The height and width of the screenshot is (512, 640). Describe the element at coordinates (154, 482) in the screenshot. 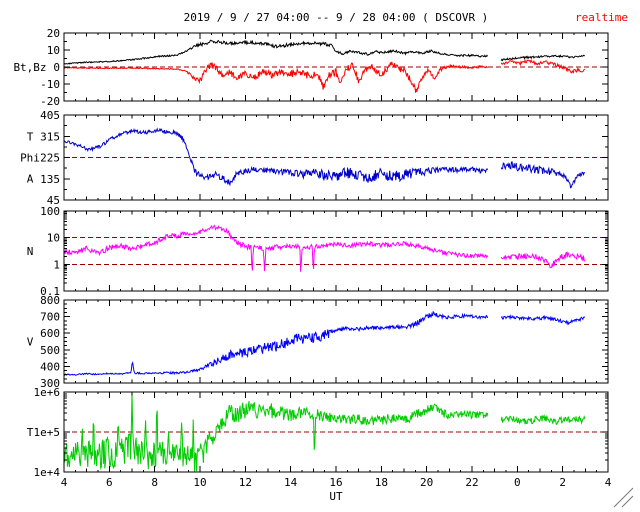

I see `x-tick-label: 8` at that location.